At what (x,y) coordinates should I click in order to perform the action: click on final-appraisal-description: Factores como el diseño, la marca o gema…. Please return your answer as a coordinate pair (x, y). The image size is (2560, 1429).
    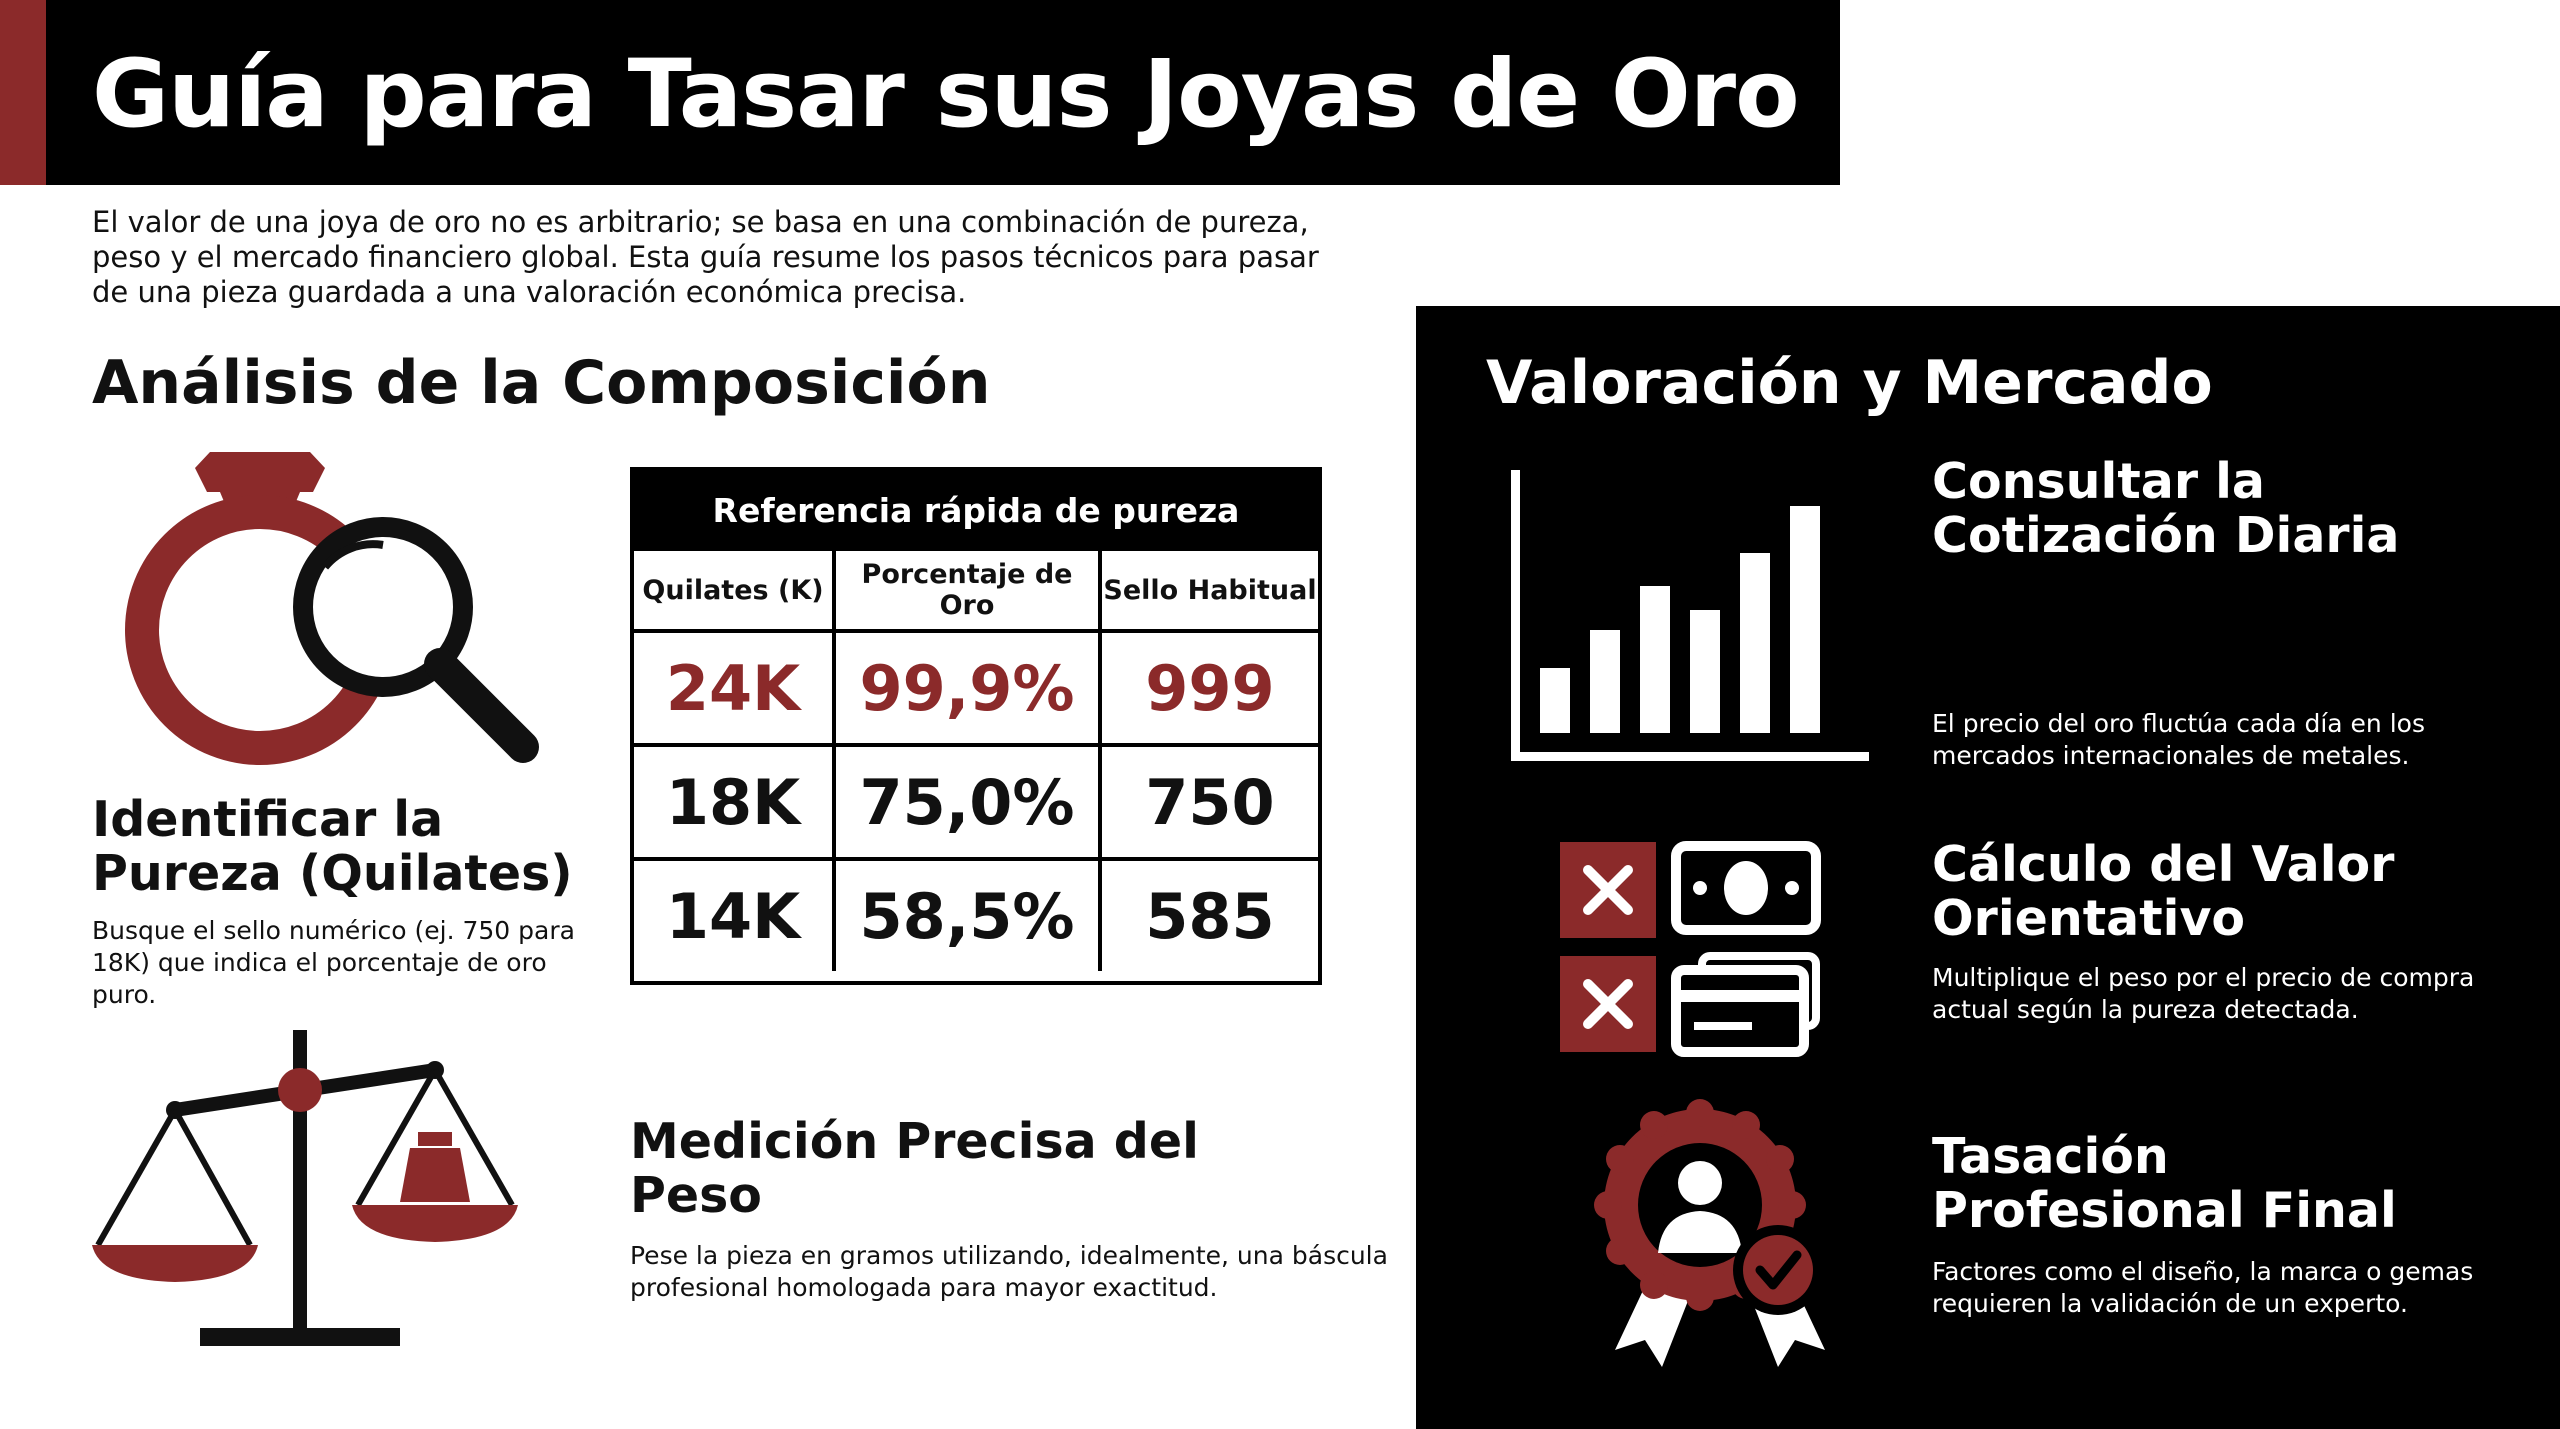
    Looking at the image, I should click on (2203, 1287).